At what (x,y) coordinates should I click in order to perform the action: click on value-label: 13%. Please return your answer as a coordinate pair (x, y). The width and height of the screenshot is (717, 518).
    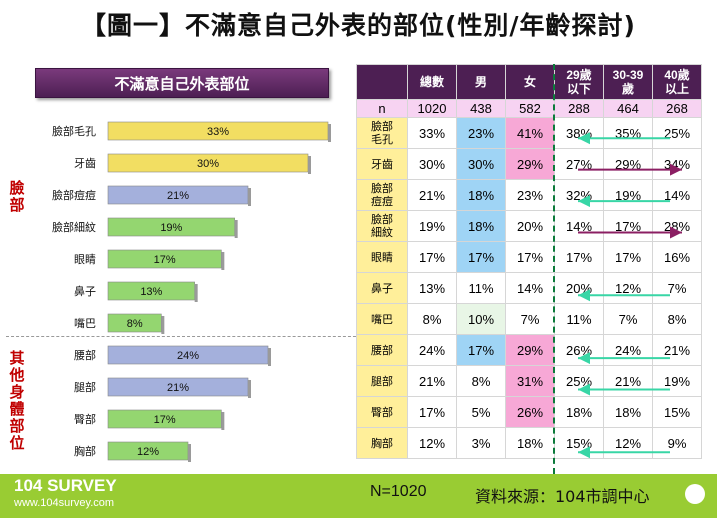
    Looking at the image, I should click on (151, 292).